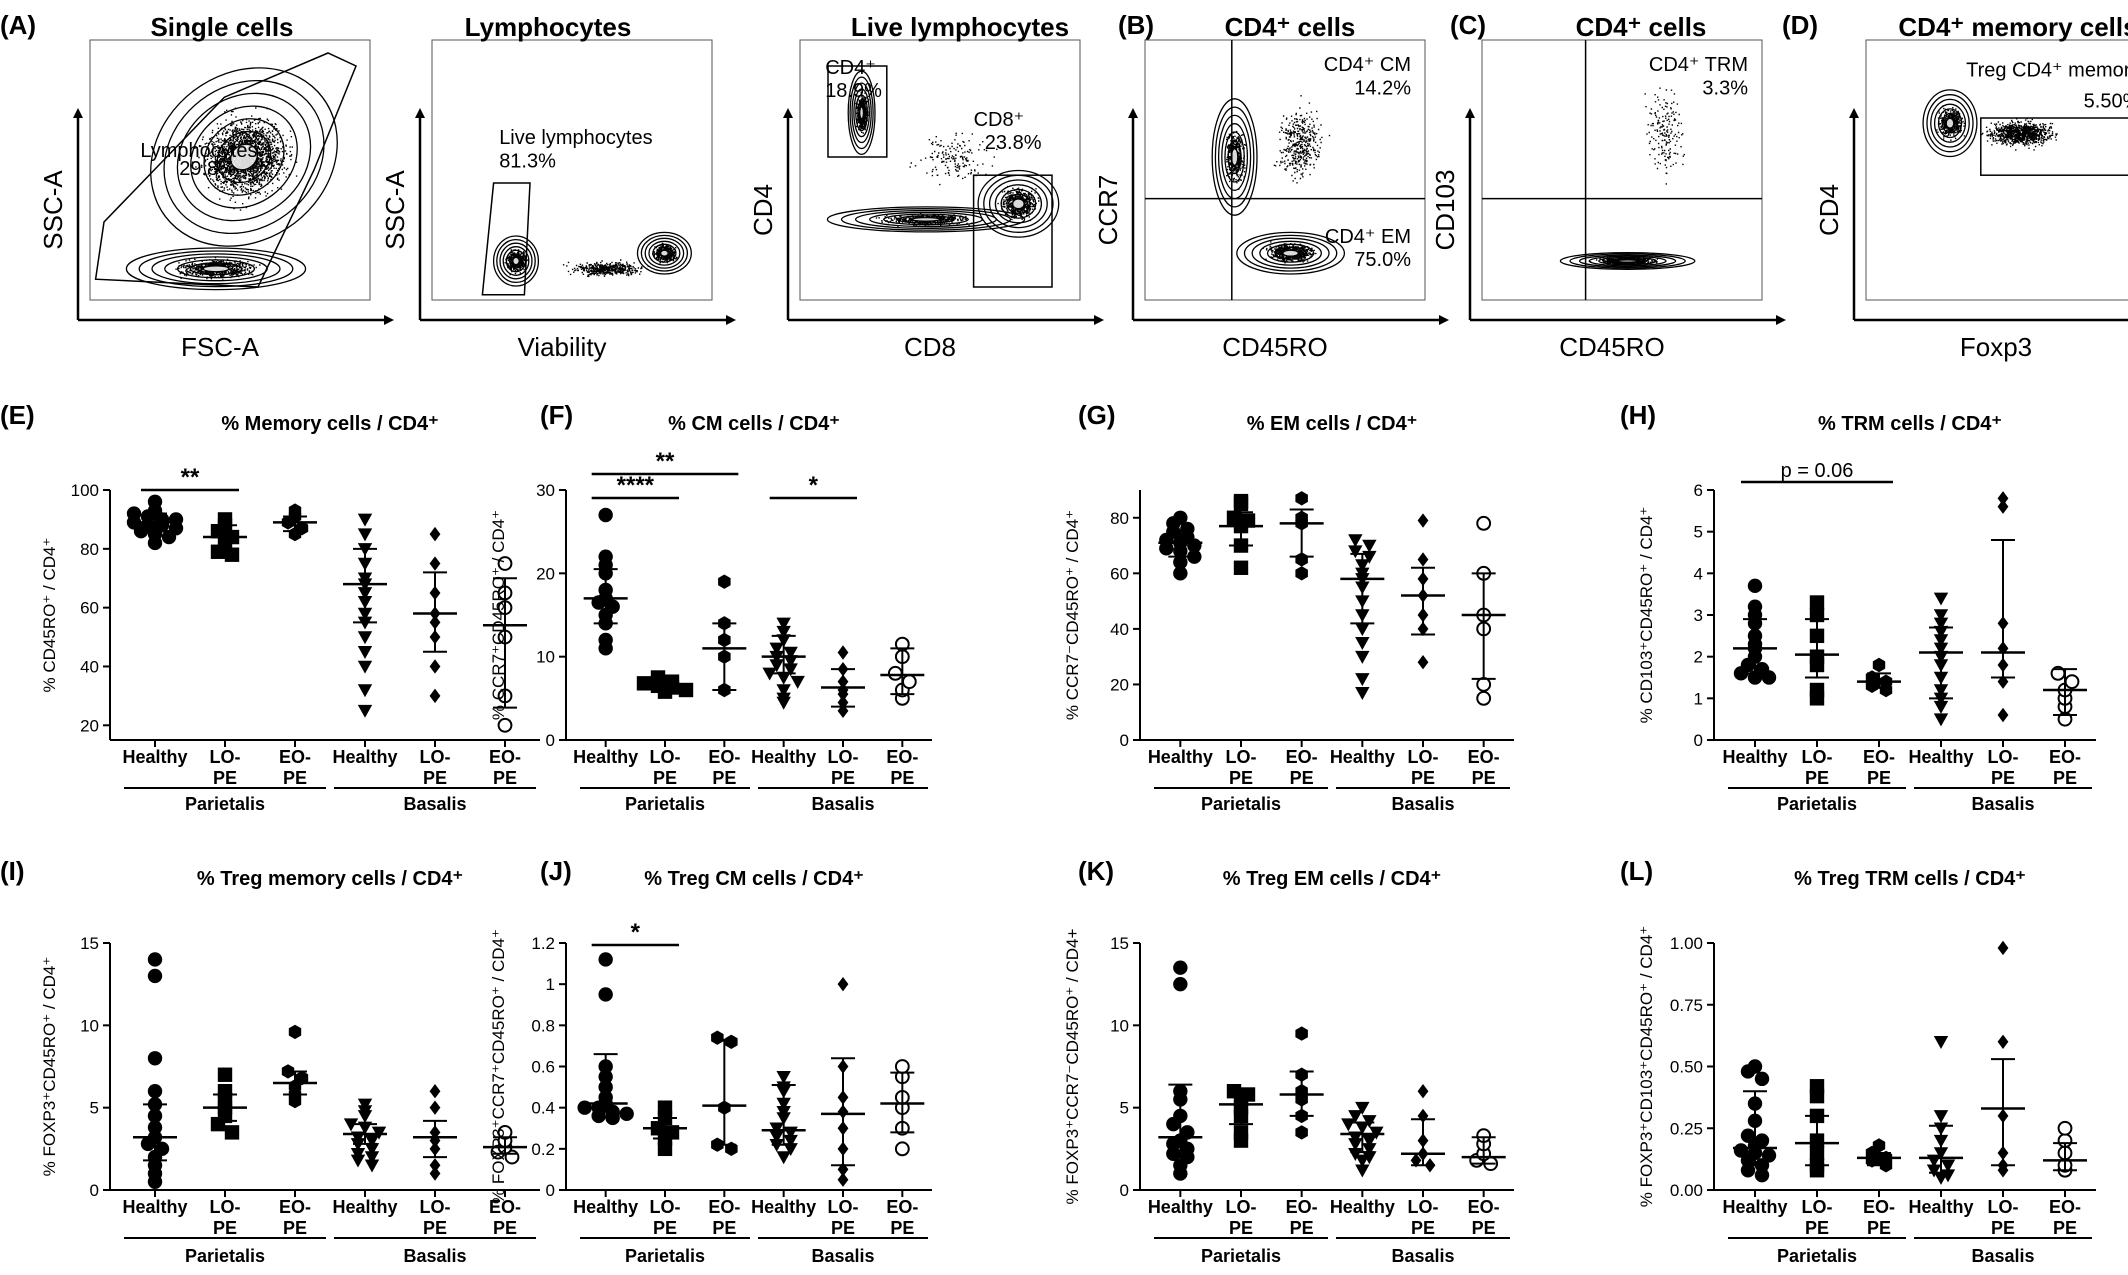  What do you see at coordinates (1072, 1067) in the screenshot?
I see `y-axis-label: % FOXP3⁺CCR7⁻CD45RO⁺ / CD4+` at bounding box center [1072, 1067].